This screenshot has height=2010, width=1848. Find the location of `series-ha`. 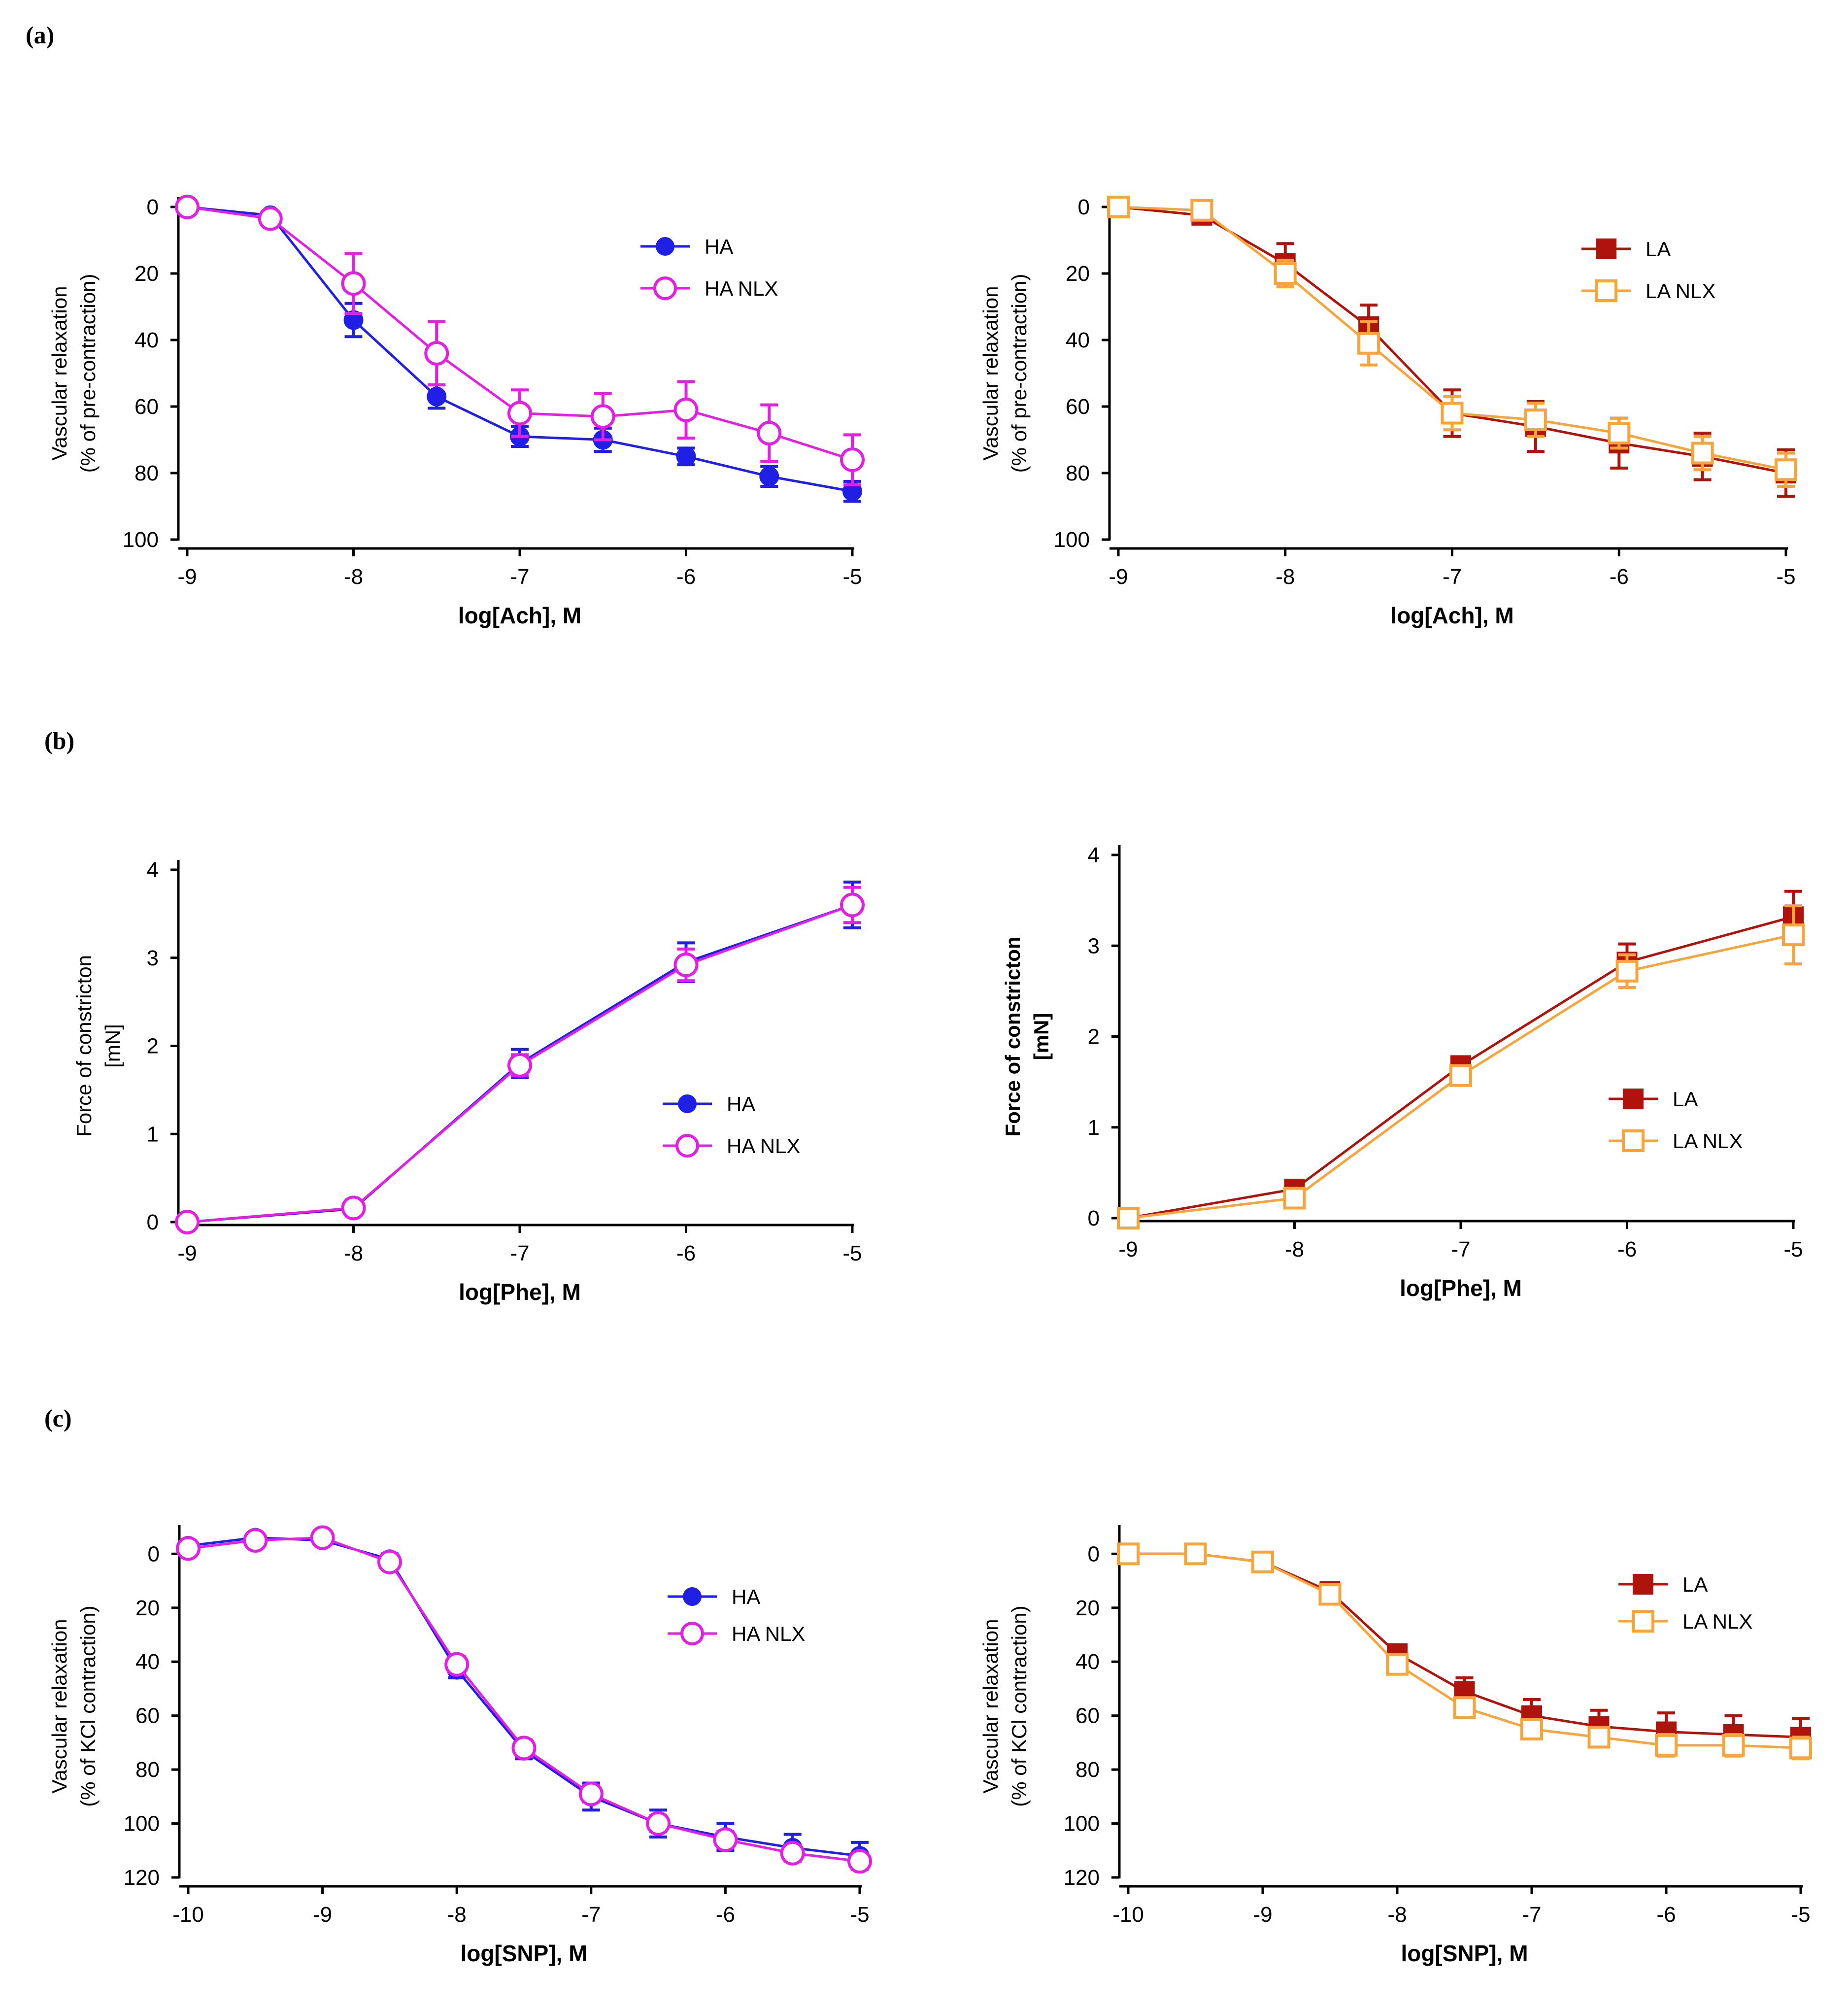

series-ha is located at coordinates (524, 1700).